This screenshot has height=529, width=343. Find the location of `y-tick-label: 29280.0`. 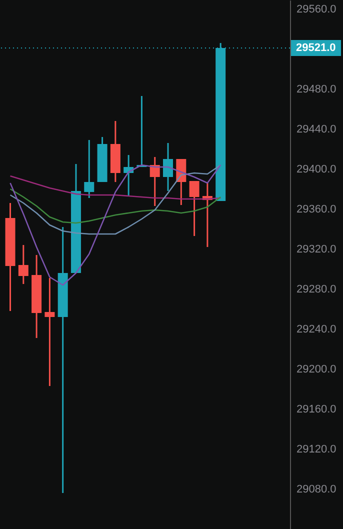

y-tick-label: 29280.0 is located at coordinates (316, 290).